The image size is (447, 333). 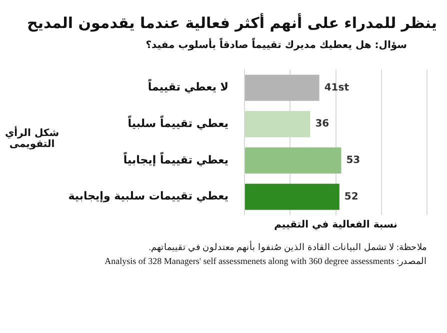 What do you see at coordinates (287, 247) in the screenshot?
I see `text: ملاحظة: لا تشمل البيانات القادة الذين صُنفوا بأنهم معتدلون في تقييماتهم.` at bounding box center [287, 247].